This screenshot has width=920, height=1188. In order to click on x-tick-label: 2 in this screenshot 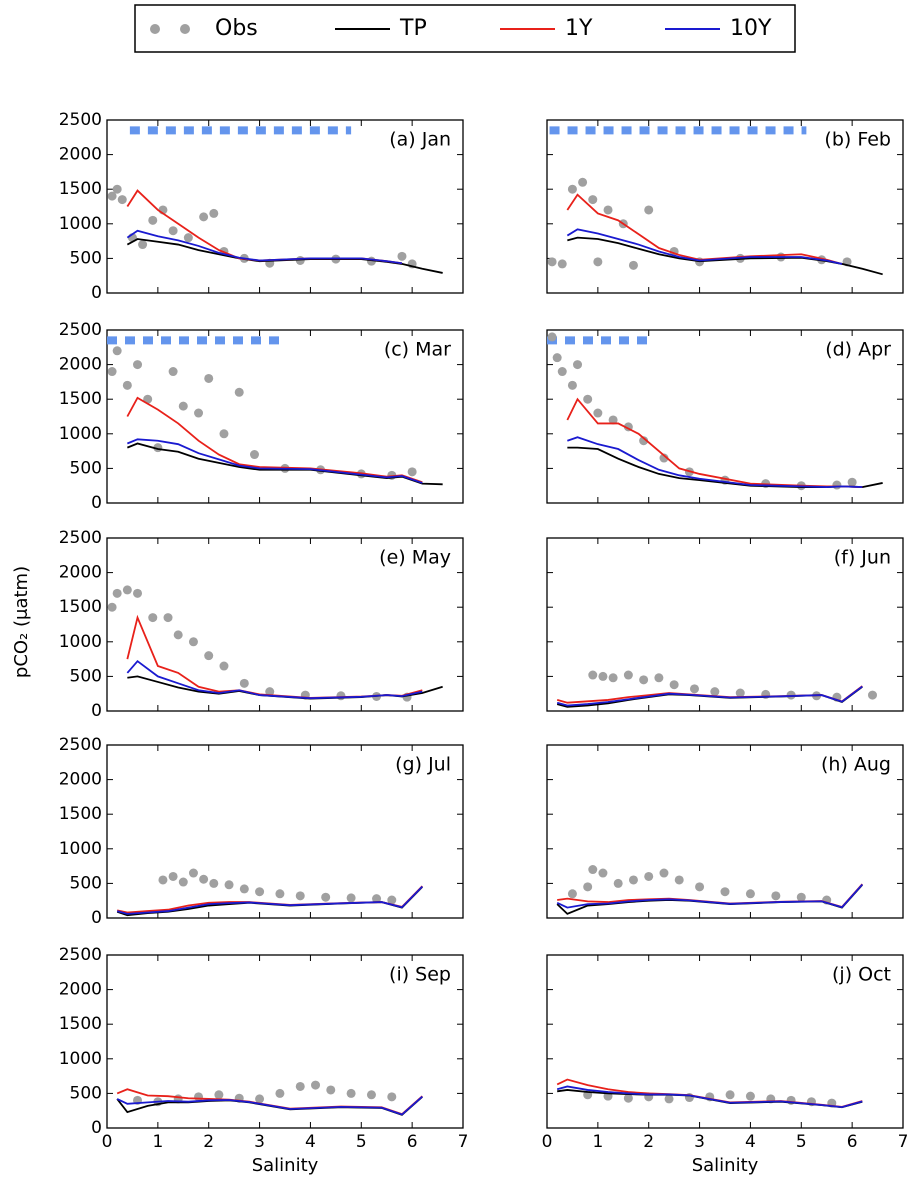, I will do `click(208, 1142)`.